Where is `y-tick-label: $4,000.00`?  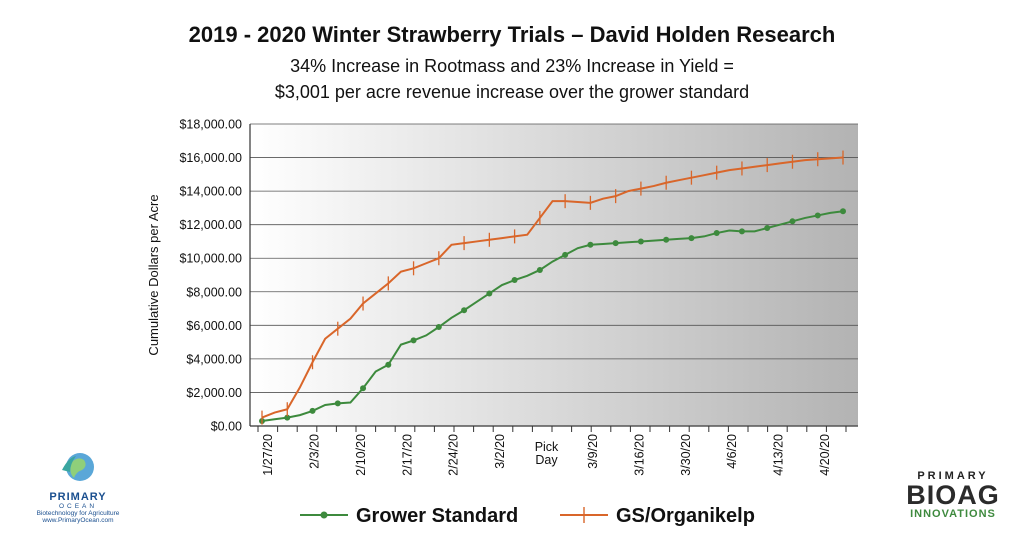
y-tick-label: $4,000.00 is located at coordinates (214, 359).